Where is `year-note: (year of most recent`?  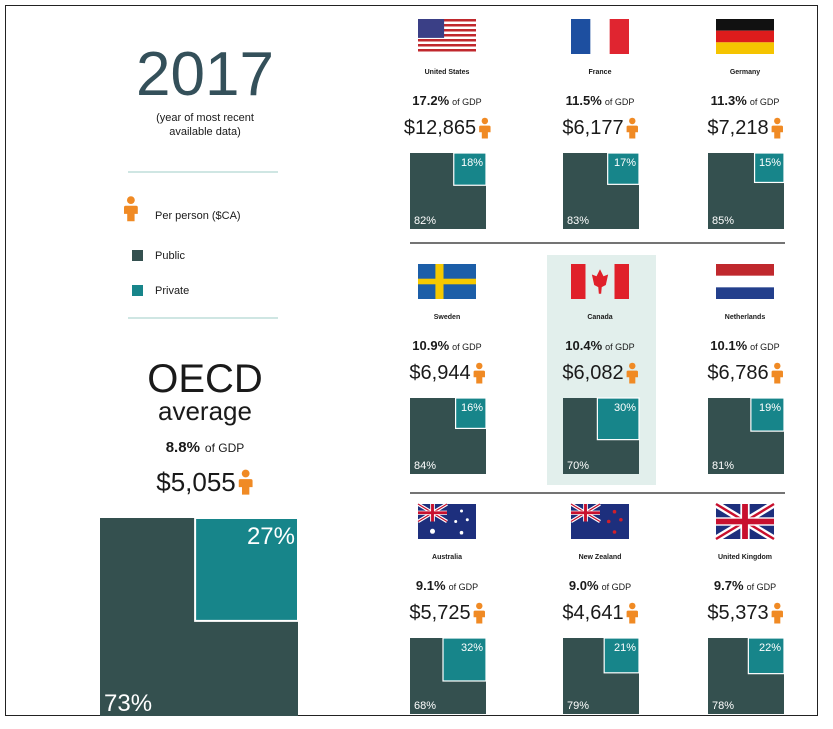 year-note: (year of most recent is located at coordinates (205, 118).